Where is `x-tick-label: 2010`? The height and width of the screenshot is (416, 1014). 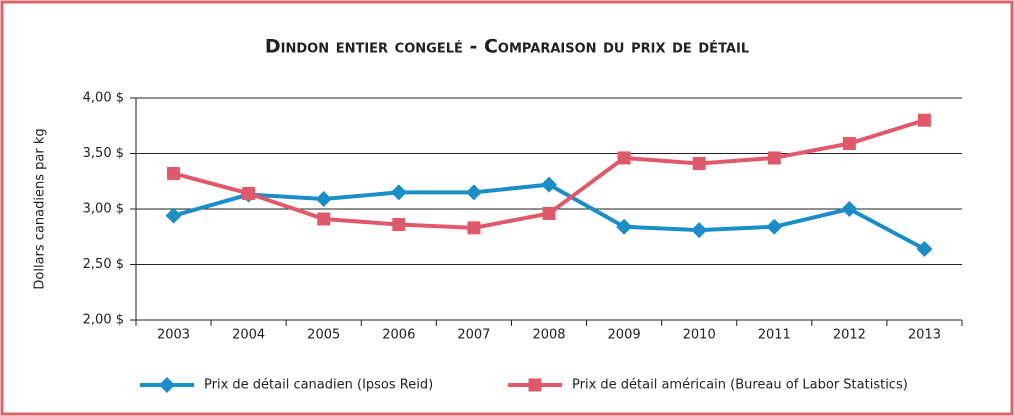 x-tick-label: 2010 is located at coordinates (699, 335).